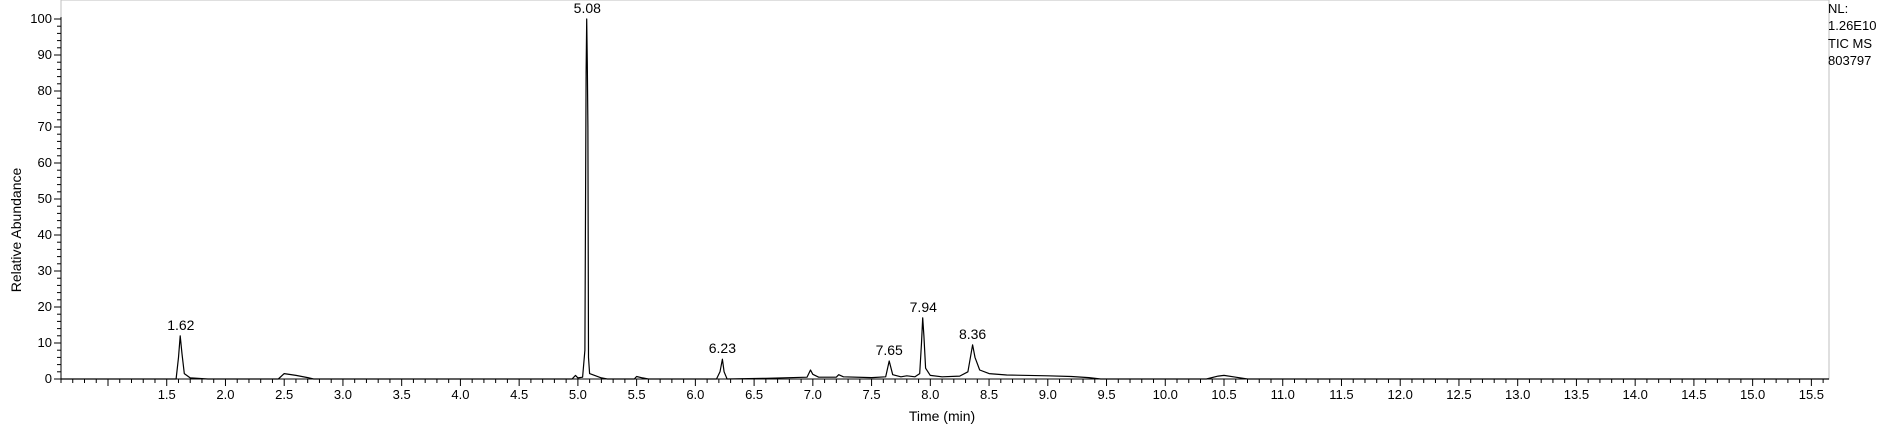  What do you see at coordinates (1838, 8) in the screenshot?
I see `nl-label: NL:` at bounding box center [1838, 8].